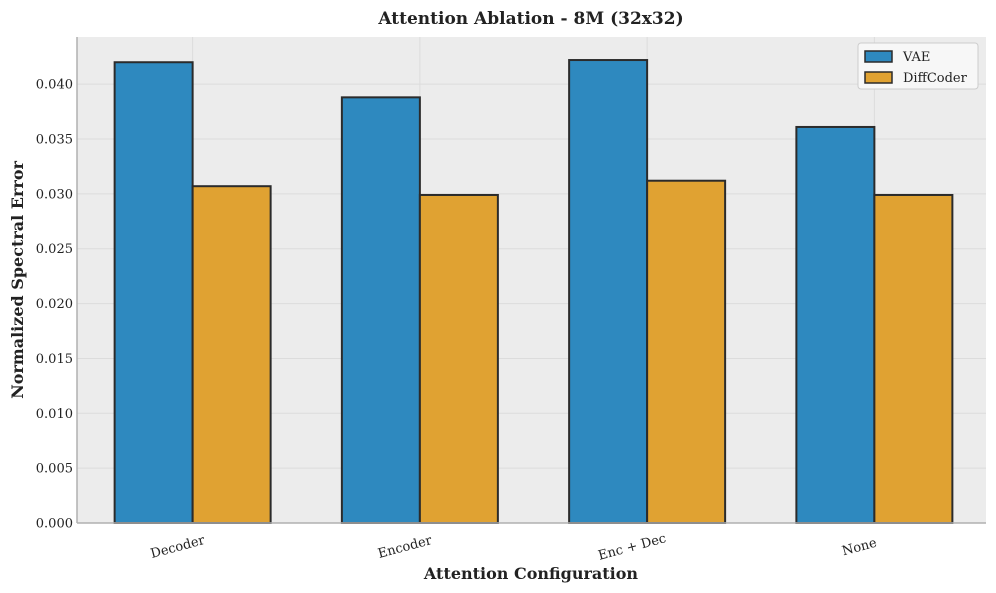 The image size is (996, 593). Describe the element at coordinates (835, 324) in the screenshot. I see `bar-vae-none` at that location.